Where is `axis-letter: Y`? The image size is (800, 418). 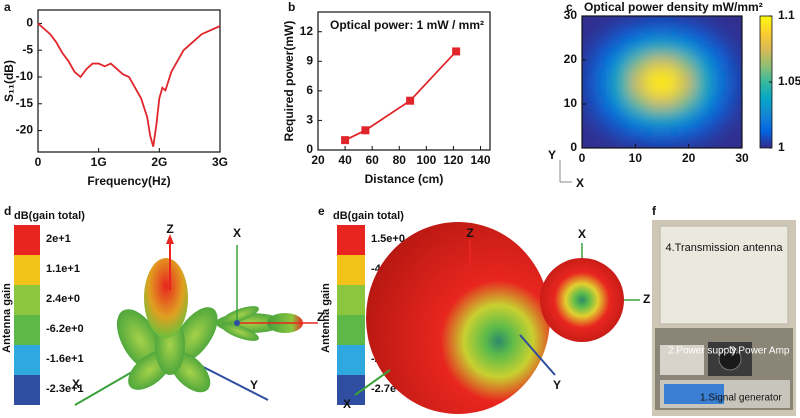
axis-letter: Y is located at coordinates (254, 385).